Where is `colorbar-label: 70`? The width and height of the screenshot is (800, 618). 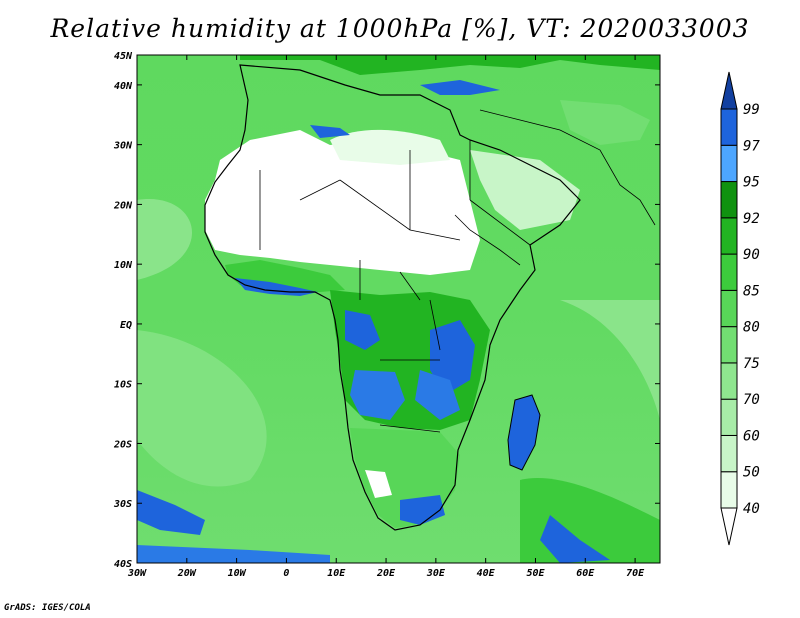
colorbar-label: 70 is located at coordinates (751, 400).